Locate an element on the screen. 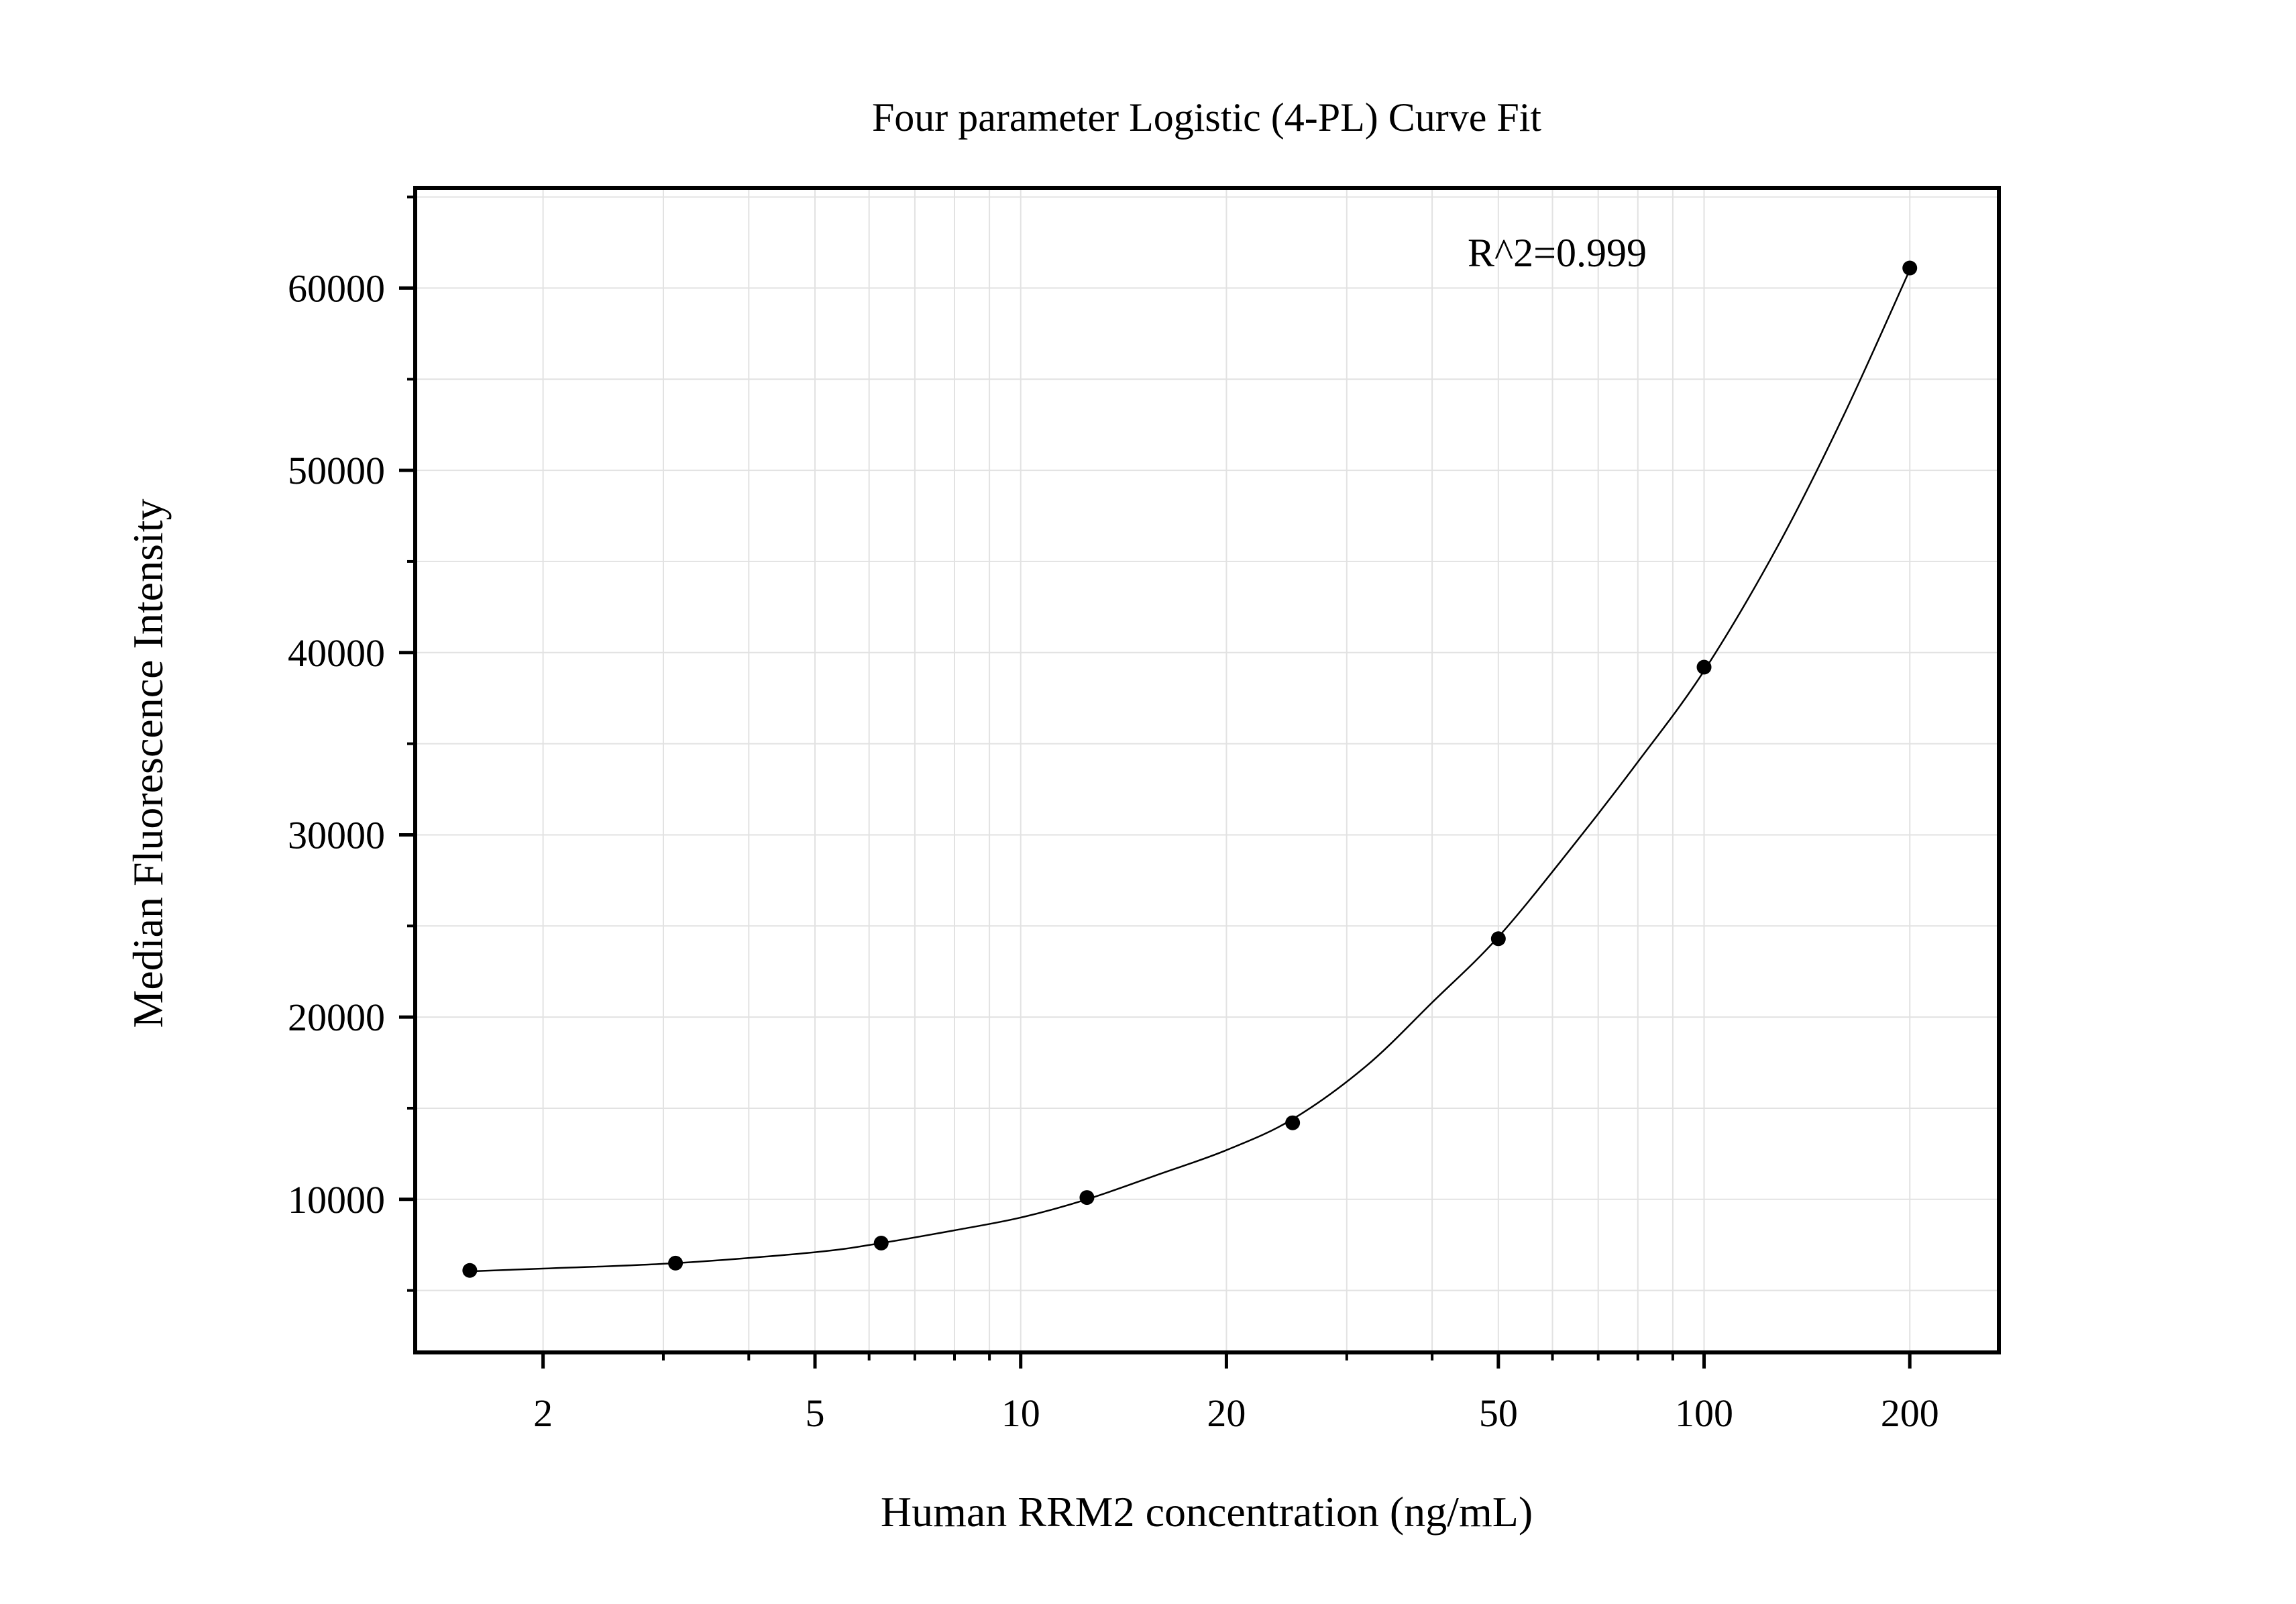 Image resolution: width=2296 pixels, height=1604 pixels. x-tick-label: 20 is located at coordinates (1226, 1413).